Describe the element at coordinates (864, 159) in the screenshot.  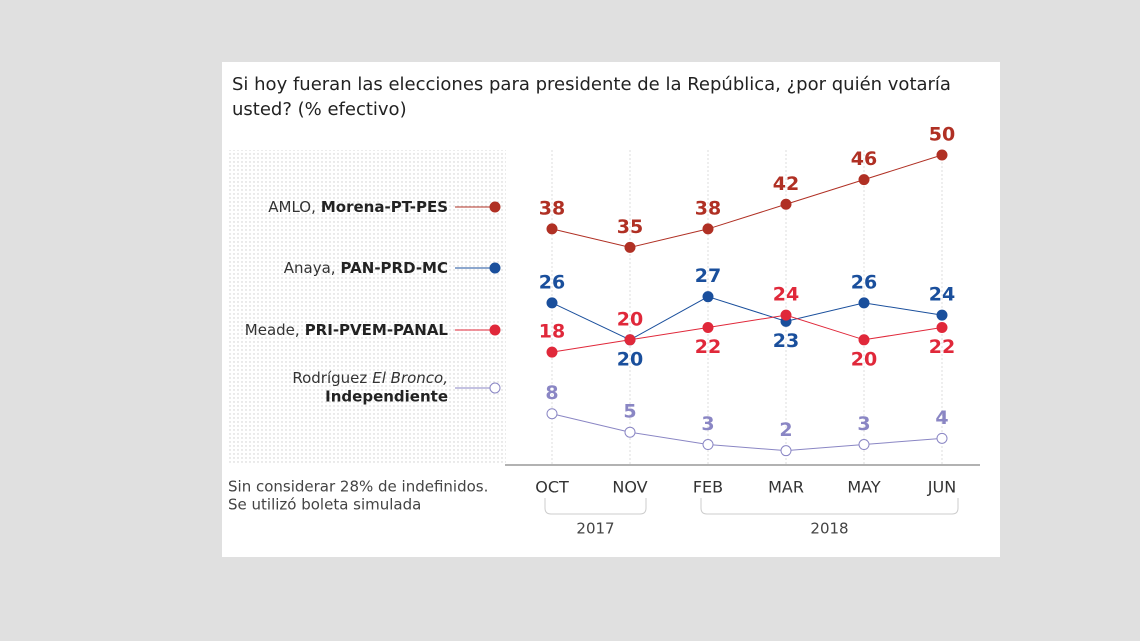
I see `data-label: 46` at that location.